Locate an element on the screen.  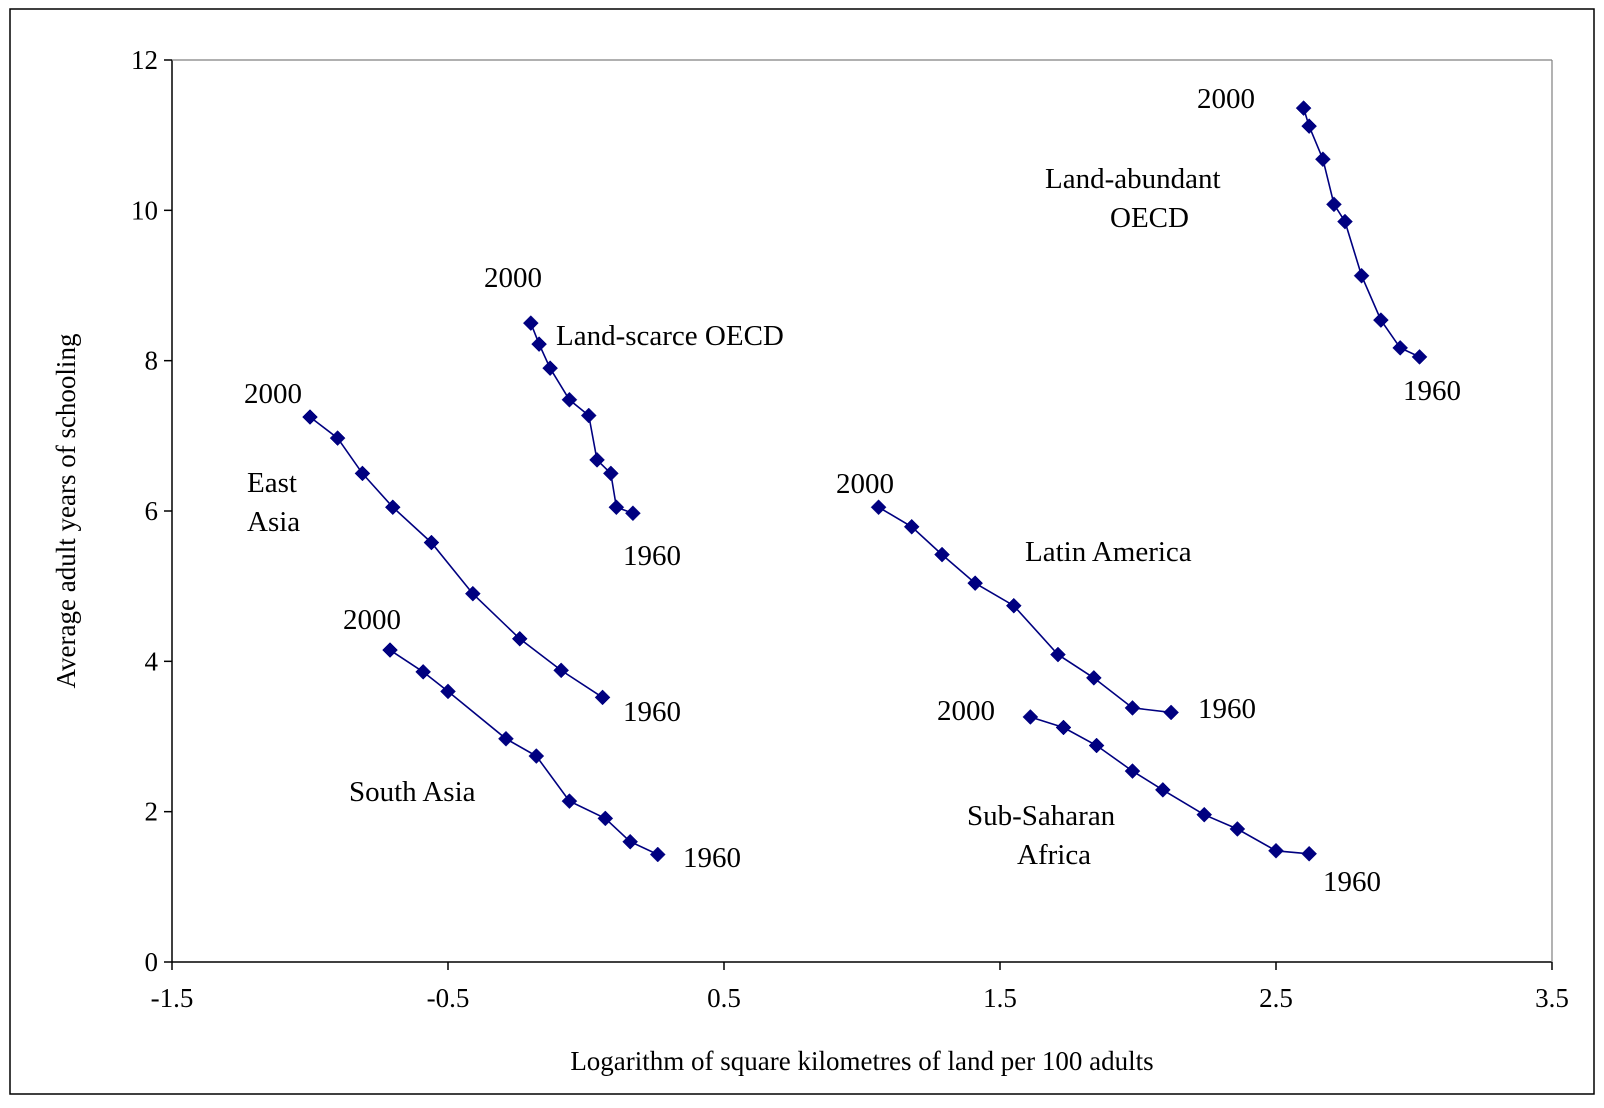
land-scarce-oecd-1960-label: 1960 is located at coordinates (652, 556).